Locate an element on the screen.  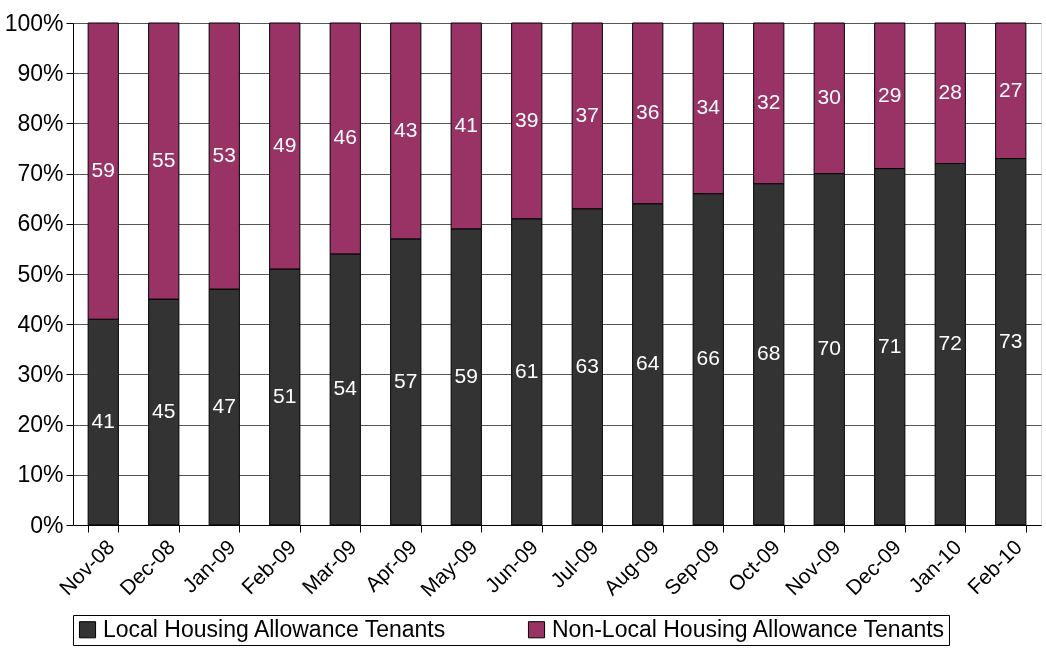
data-label: 73 is located at coordinates (1011, 340).